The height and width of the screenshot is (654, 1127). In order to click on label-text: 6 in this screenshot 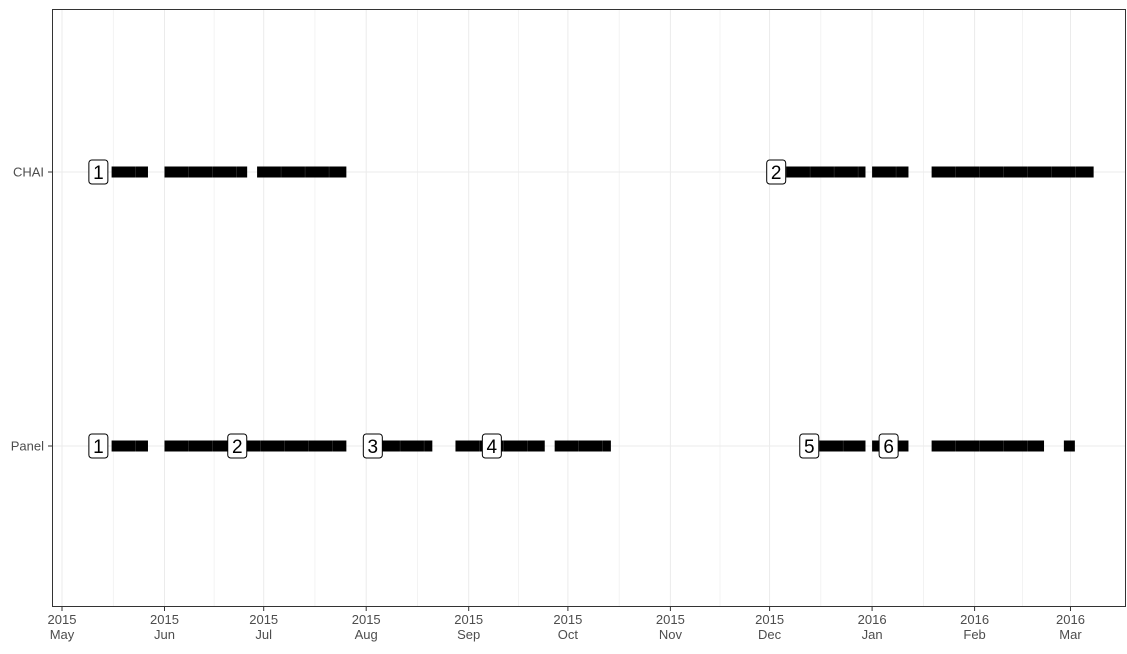, I will do `click(888, 447)`.